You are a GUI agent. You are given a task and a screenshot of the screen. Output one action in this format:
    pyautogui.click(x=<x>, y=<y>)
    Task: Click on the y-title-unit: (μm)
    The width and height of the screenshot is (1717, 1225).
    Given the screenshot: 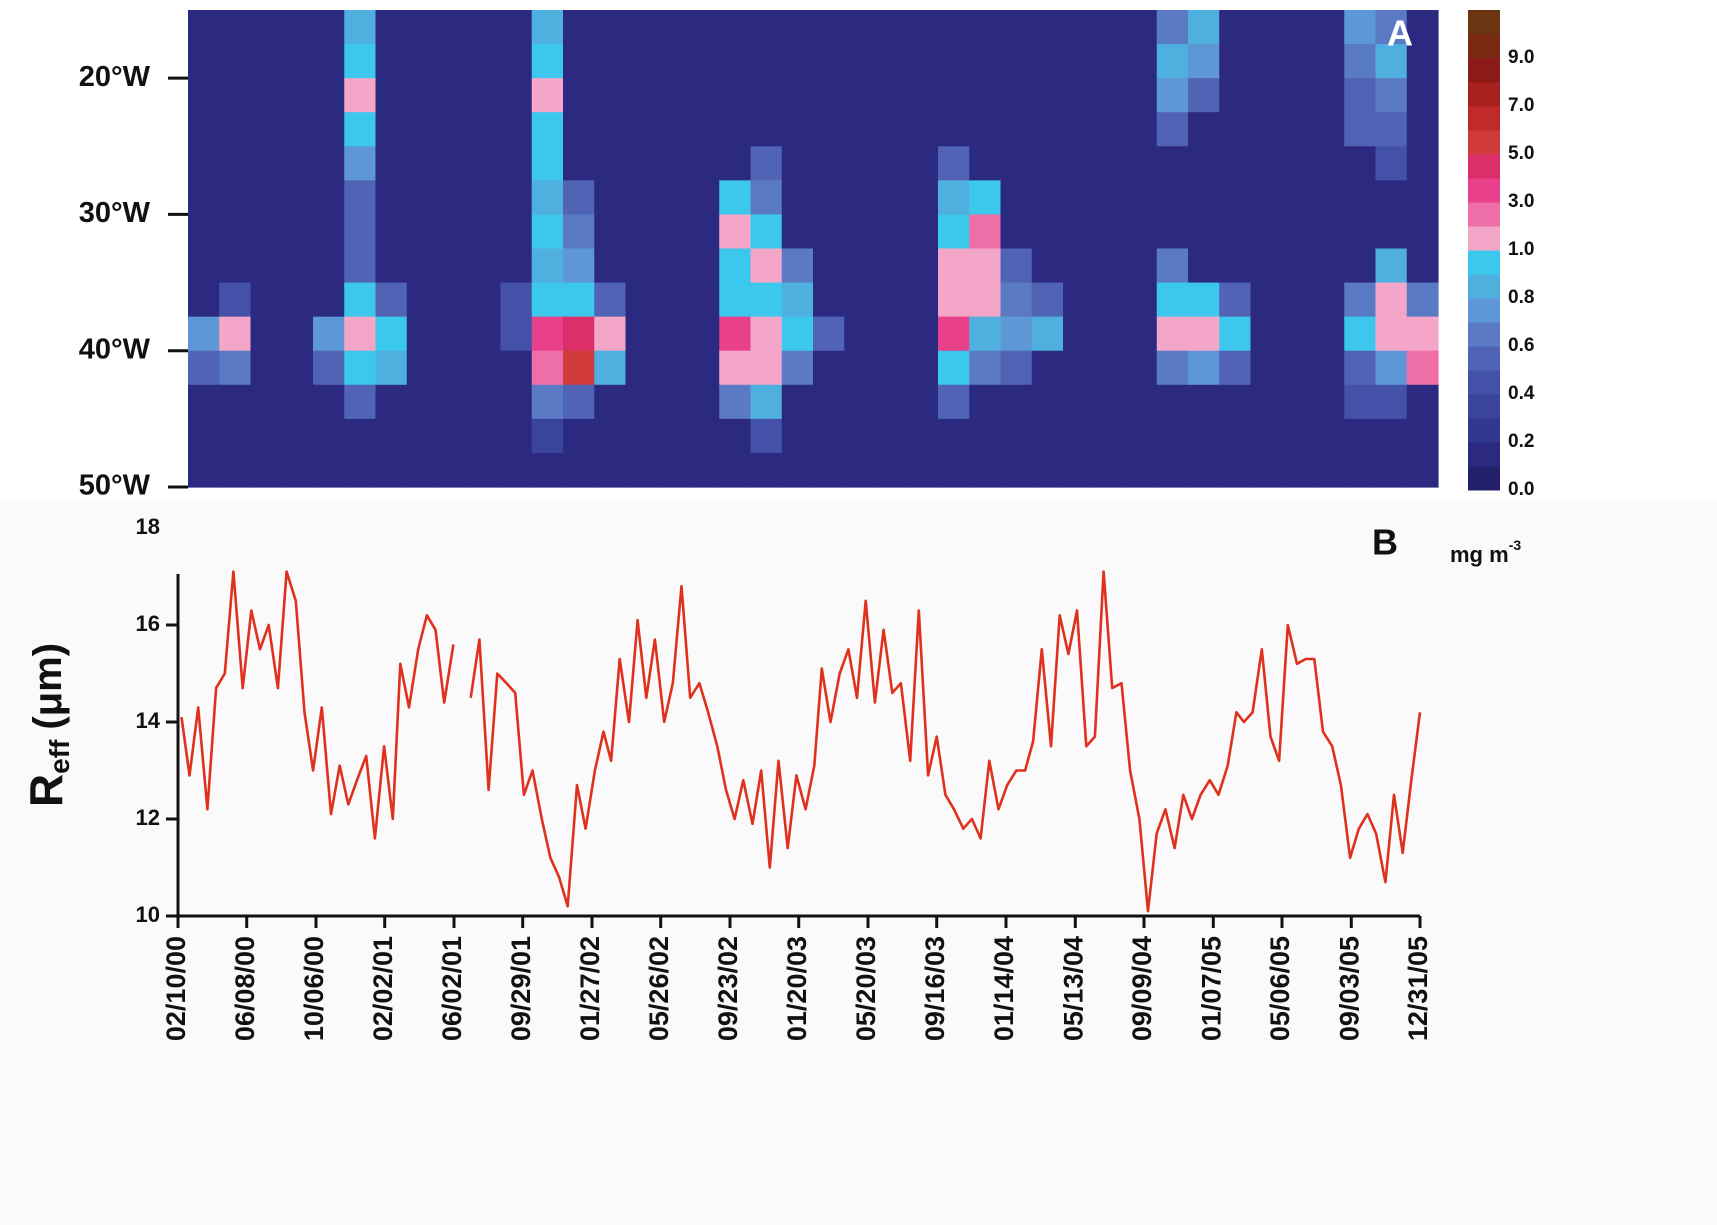 What is the action you would take?
    pyautogui.click(x=48, y=686)
    